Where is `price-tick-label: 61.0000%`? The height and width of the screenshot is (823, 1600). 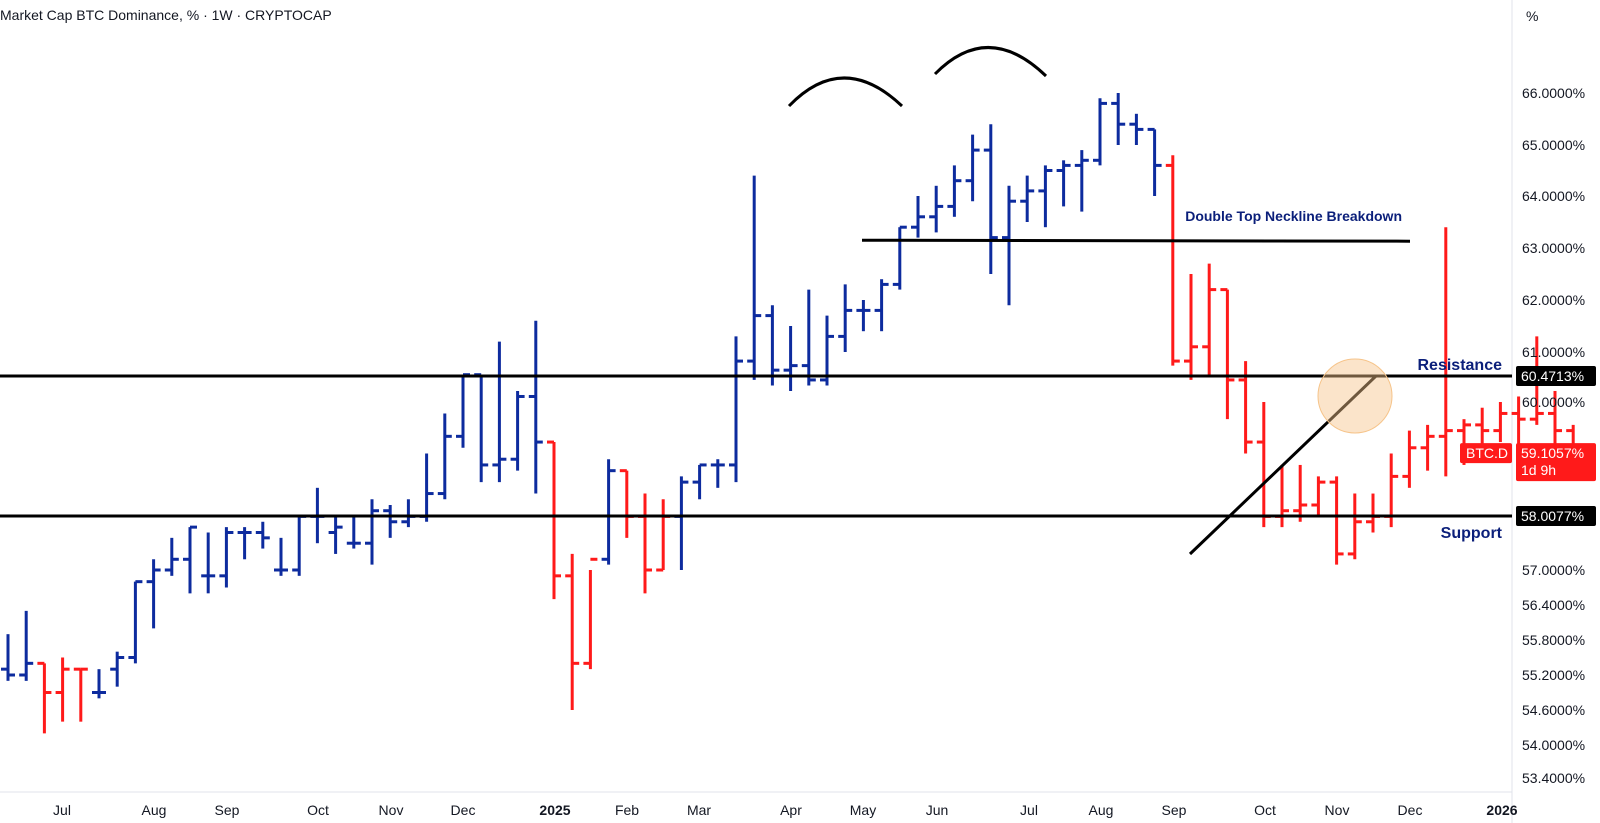
price-tick-label: 61.0000% is located at coordinates (1553, 352).